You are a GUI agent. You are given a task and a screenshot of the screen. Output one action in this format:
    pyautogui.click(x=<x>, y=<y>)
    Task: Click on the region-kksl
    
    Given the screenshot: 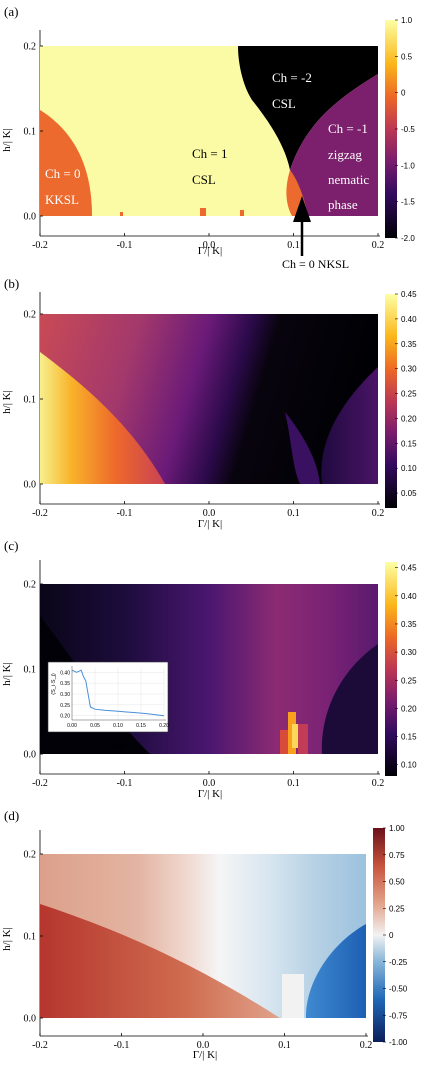 What is the action you would take?
    pyautogui.click(x=66, y=163)
    